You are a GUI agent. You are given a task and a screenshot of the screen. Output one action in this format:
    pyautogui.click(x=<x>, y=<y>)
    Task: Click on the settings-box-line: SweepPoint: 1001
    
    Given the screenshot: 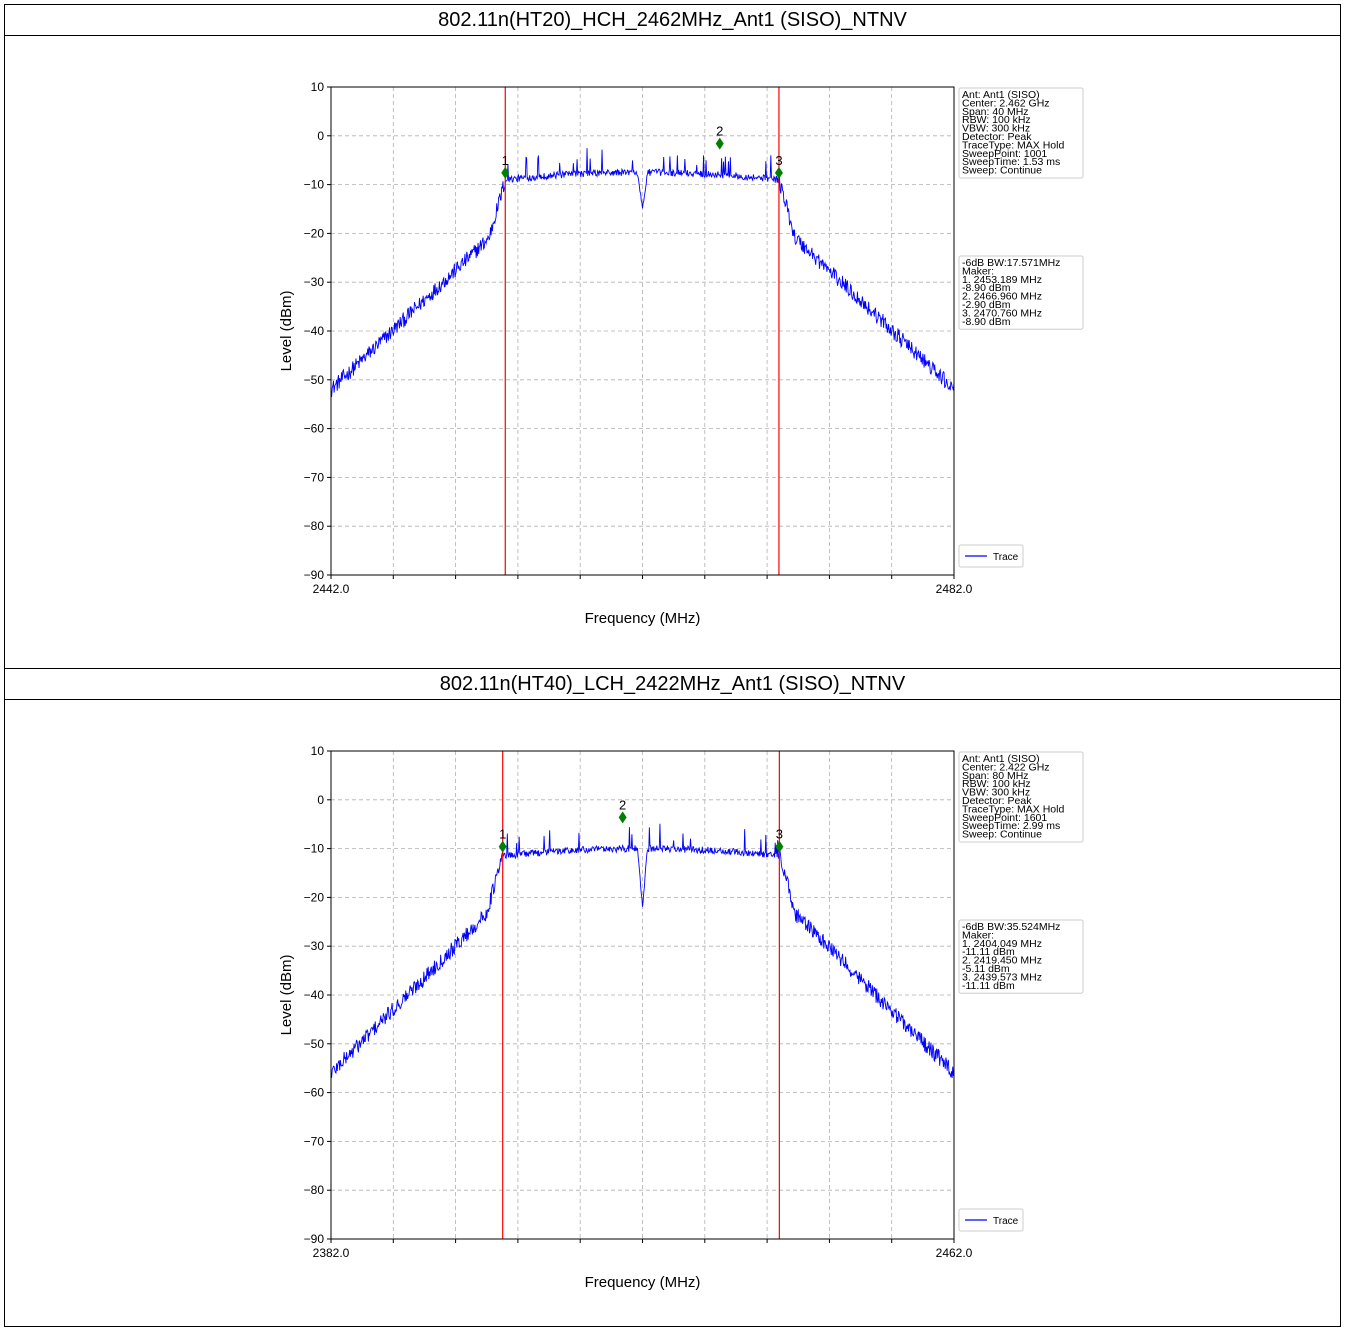 What is the action you would take?
    pyautogui.click(x=1004, y=154)
    